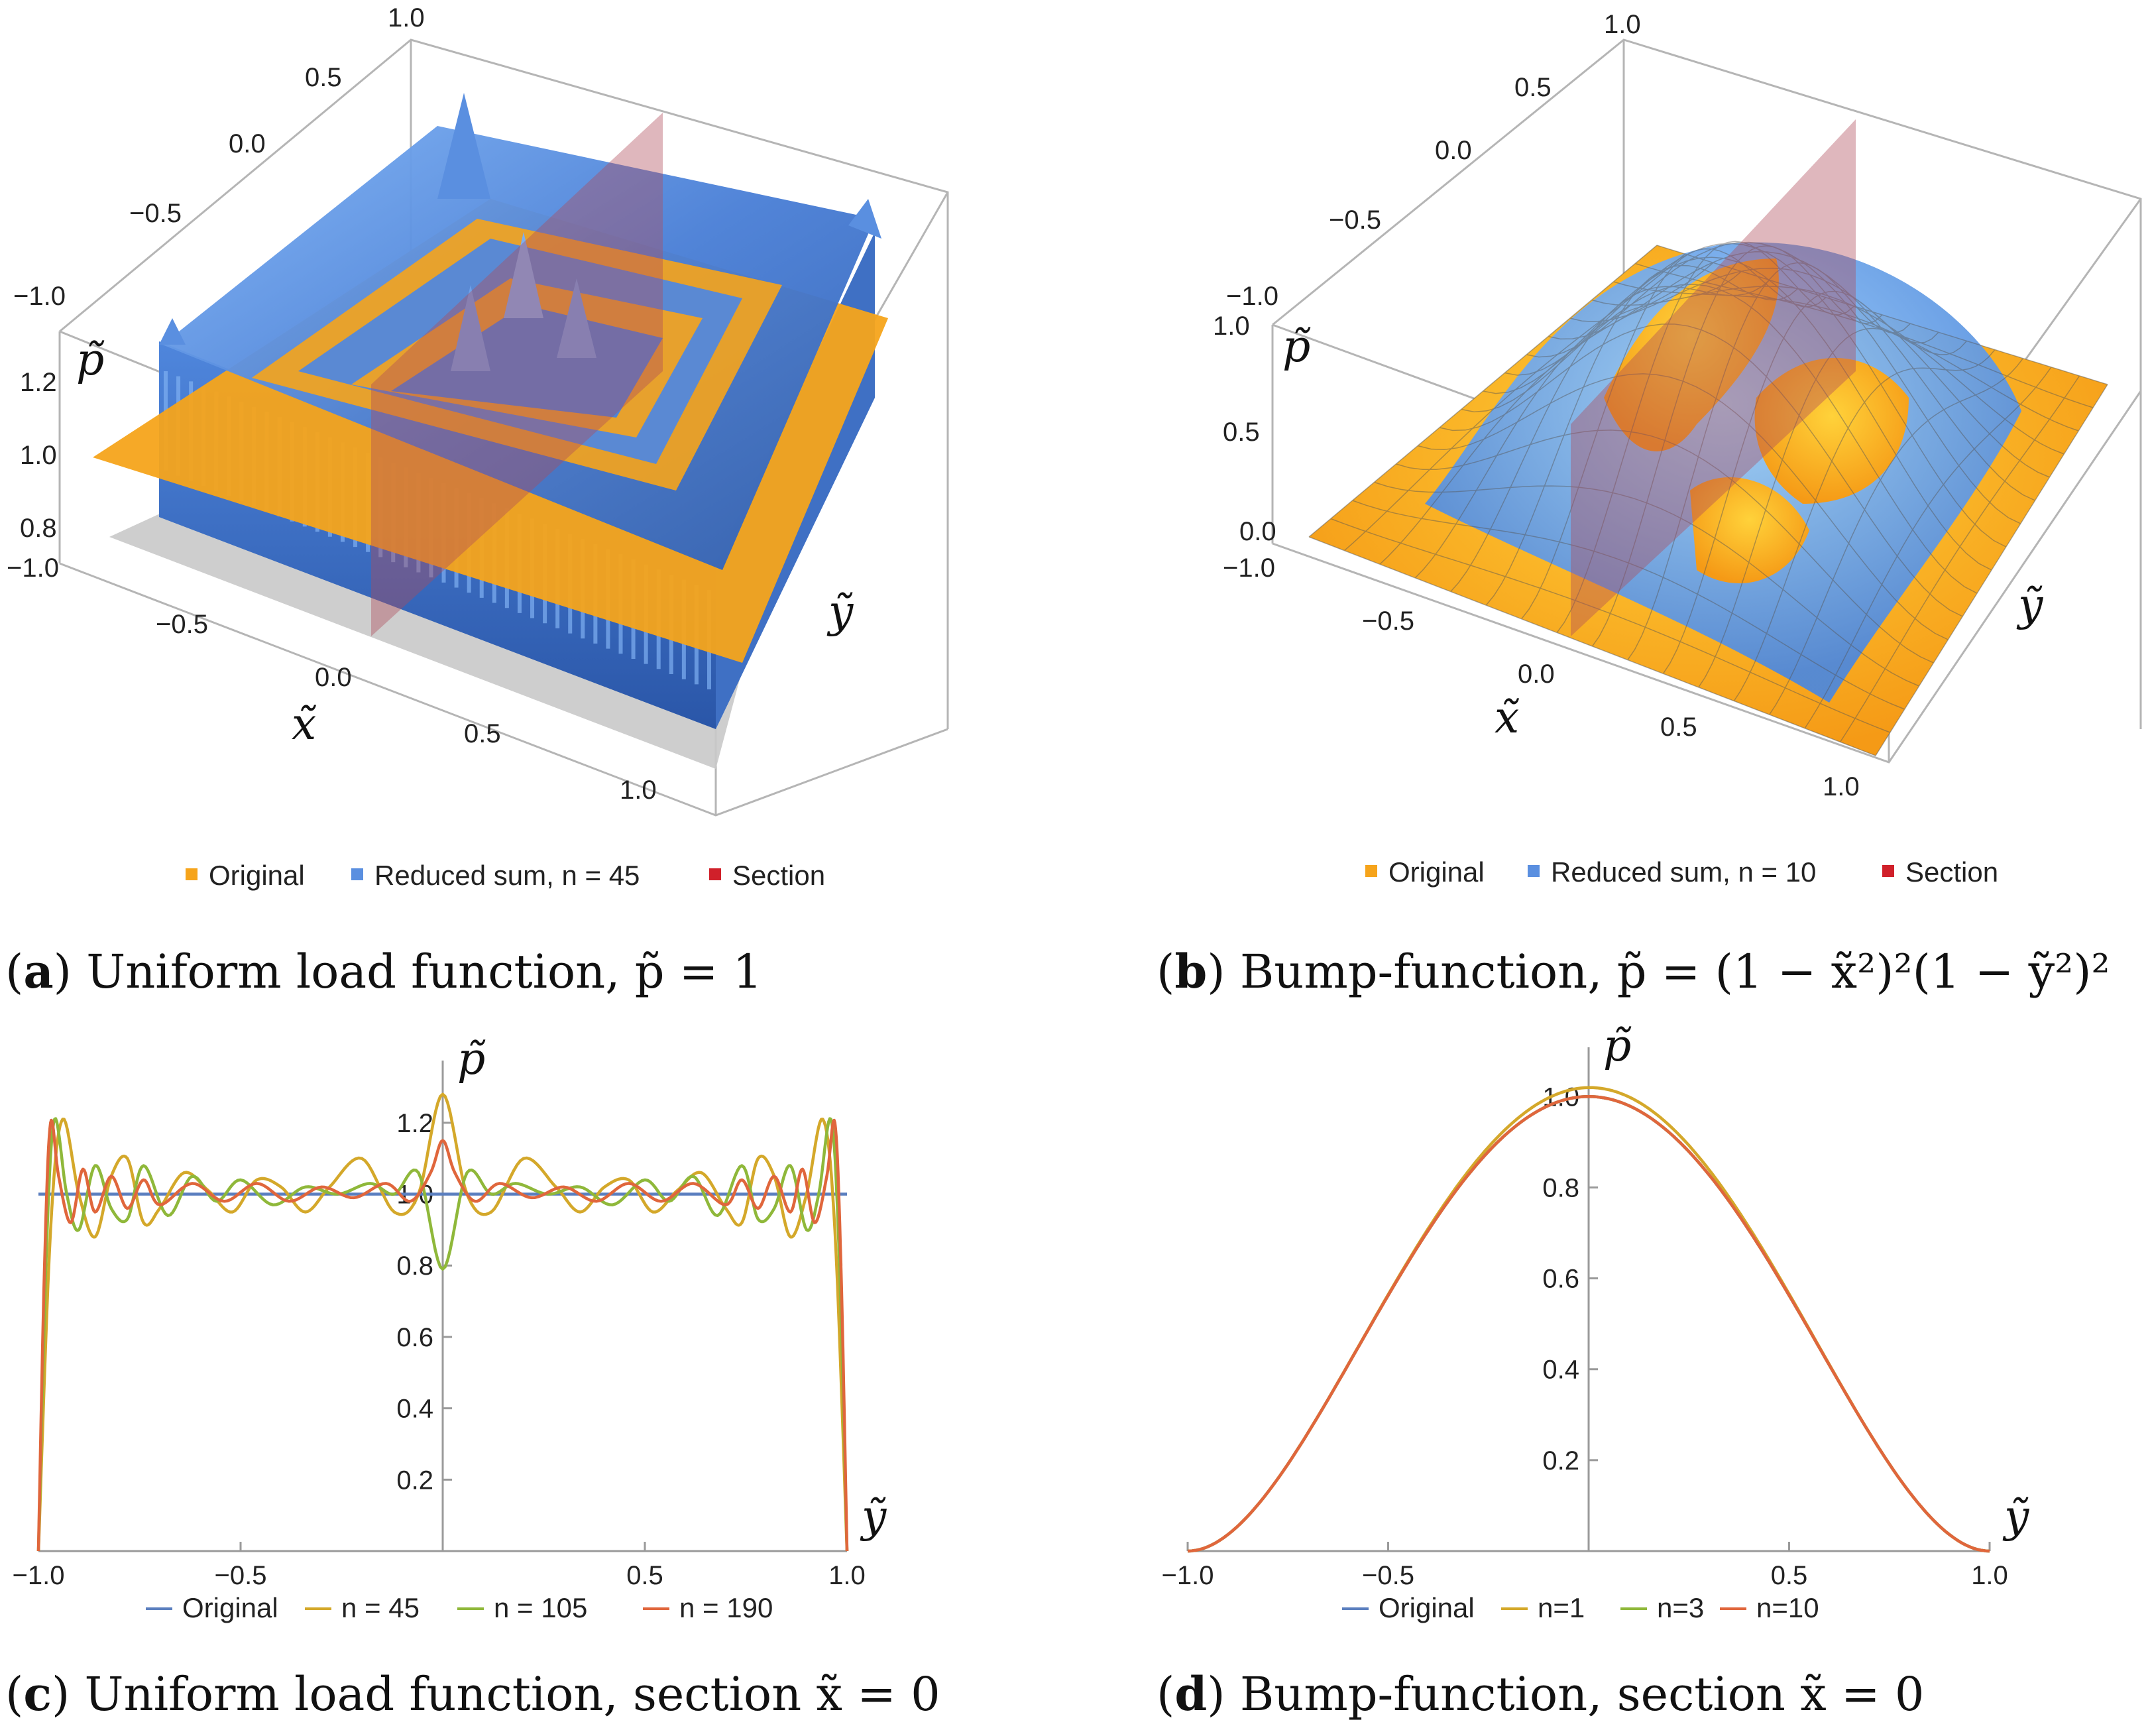 The height and width of the screenshot is (1736, 2150). I want to click on panel-b-x-ticks: −1.0 −0.5 0.0 0.5 1.0, so click(1541, 677).